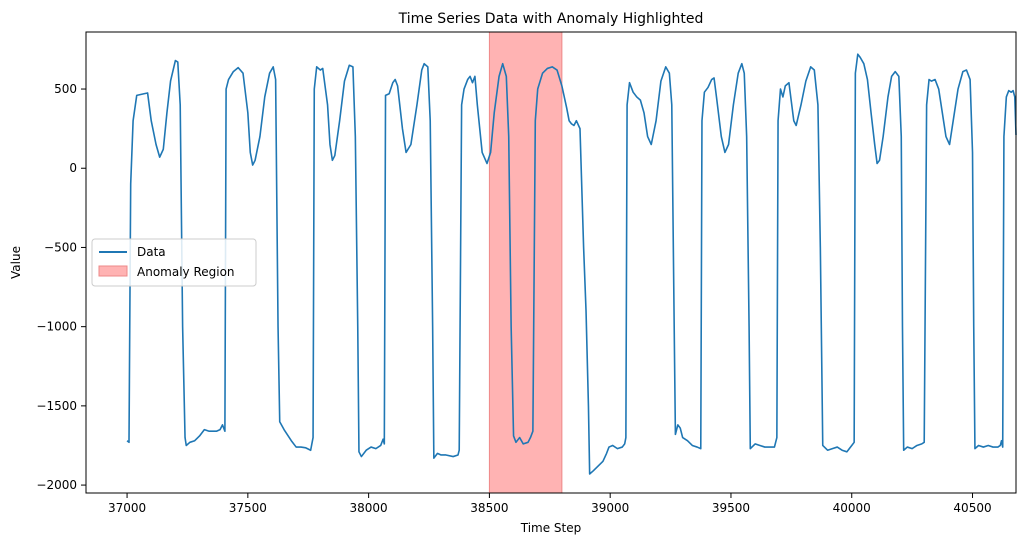 The height and width of the screenshot is (547, 1026). I want to click on x-tick-label: 37000, so click(127, 508).